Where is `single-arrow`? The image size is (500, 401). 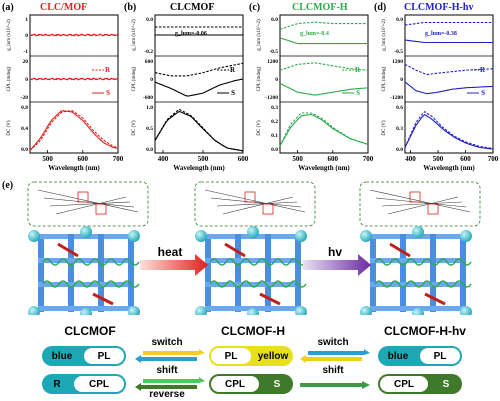
single-arrow is located at coordinates (335, 385).